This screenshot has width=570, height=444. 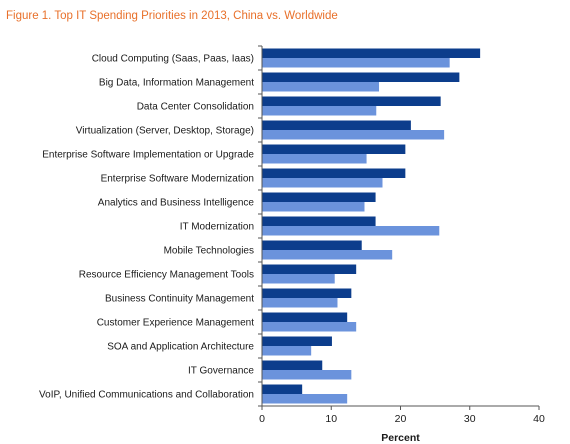 I want to click on category-label: Cloud Computing (Saas, Paas, Iaas), so click(x=173, y=59).